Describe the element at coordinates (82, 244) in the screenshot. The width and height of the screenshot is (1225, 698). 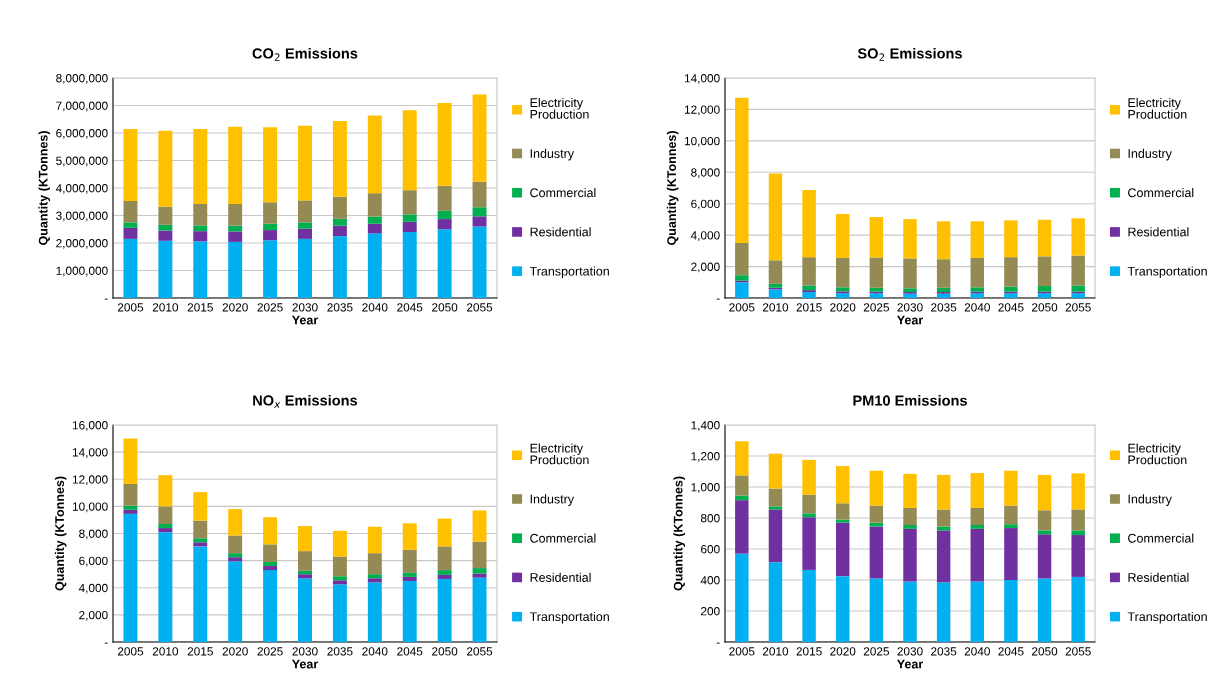
I see `y-tick-label: 2,000,000` at that location.